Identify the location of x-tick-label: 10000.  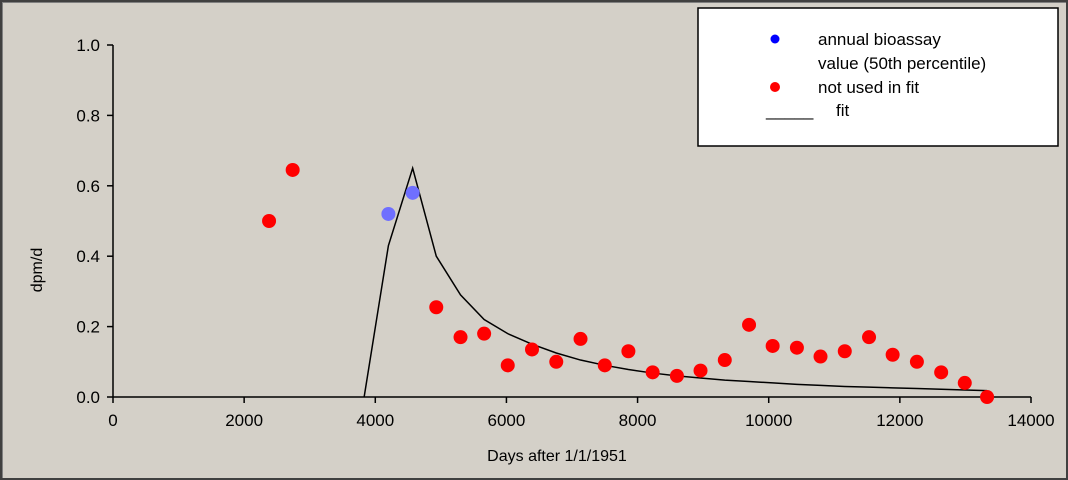
(768, 420).